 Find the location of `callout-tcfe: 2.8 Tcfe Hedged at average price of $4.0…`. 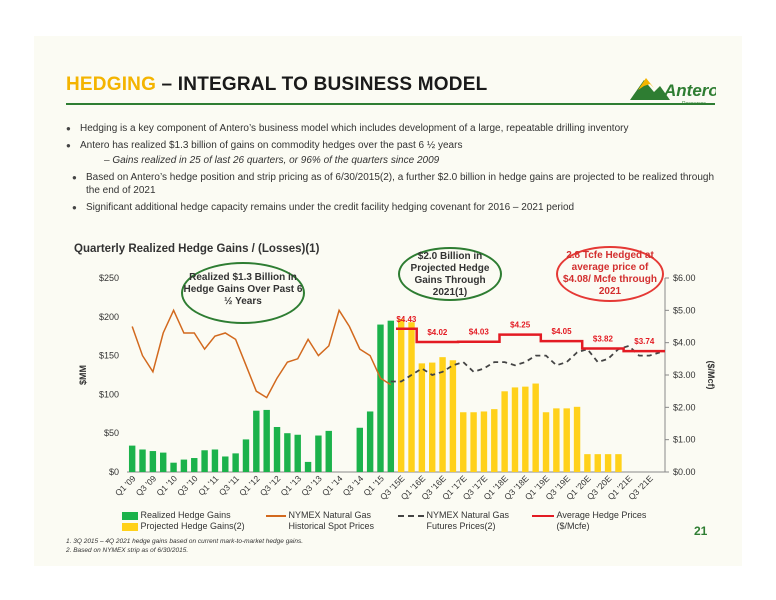

callout-tcfe: 2.8 Tcfe Hedged at average price of $4.0… is located at coordinates (610, 274).